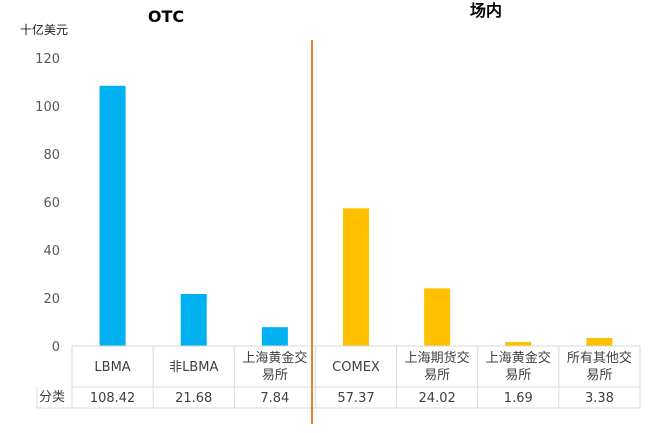 This screenshot has height=433, width=661. Describe the element at coordinates (518, 398) in the screenshot. I see `value-label: 1.69` at that location.